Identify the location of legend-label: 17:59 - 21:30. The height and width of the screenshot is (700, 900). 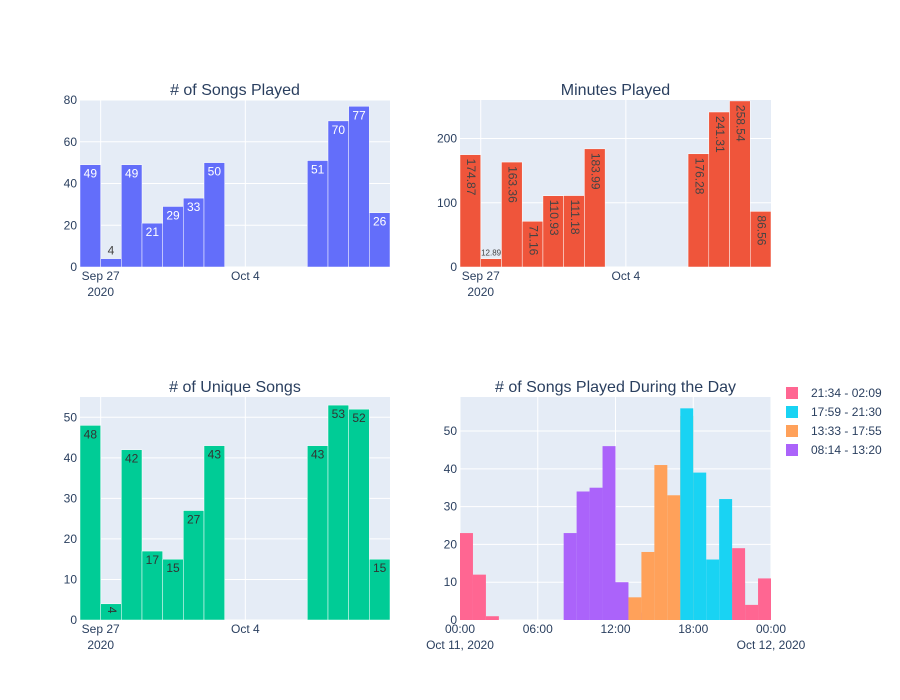
(846, 412).